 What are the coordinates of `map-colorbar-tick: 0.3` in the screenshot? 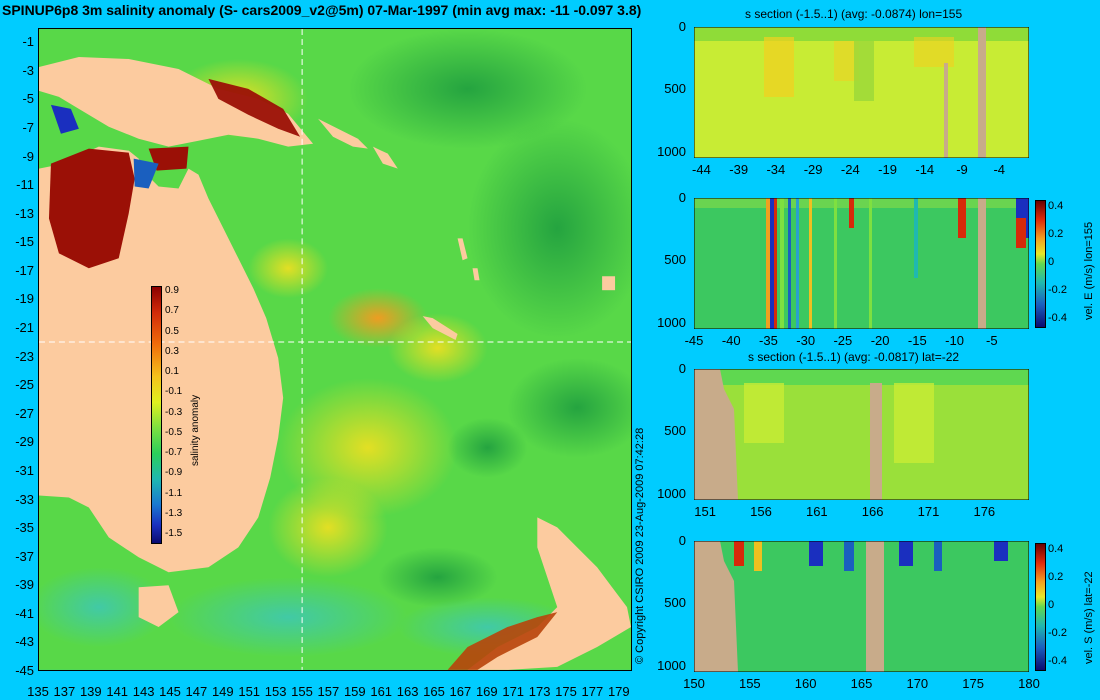 It's located at (172, 351).